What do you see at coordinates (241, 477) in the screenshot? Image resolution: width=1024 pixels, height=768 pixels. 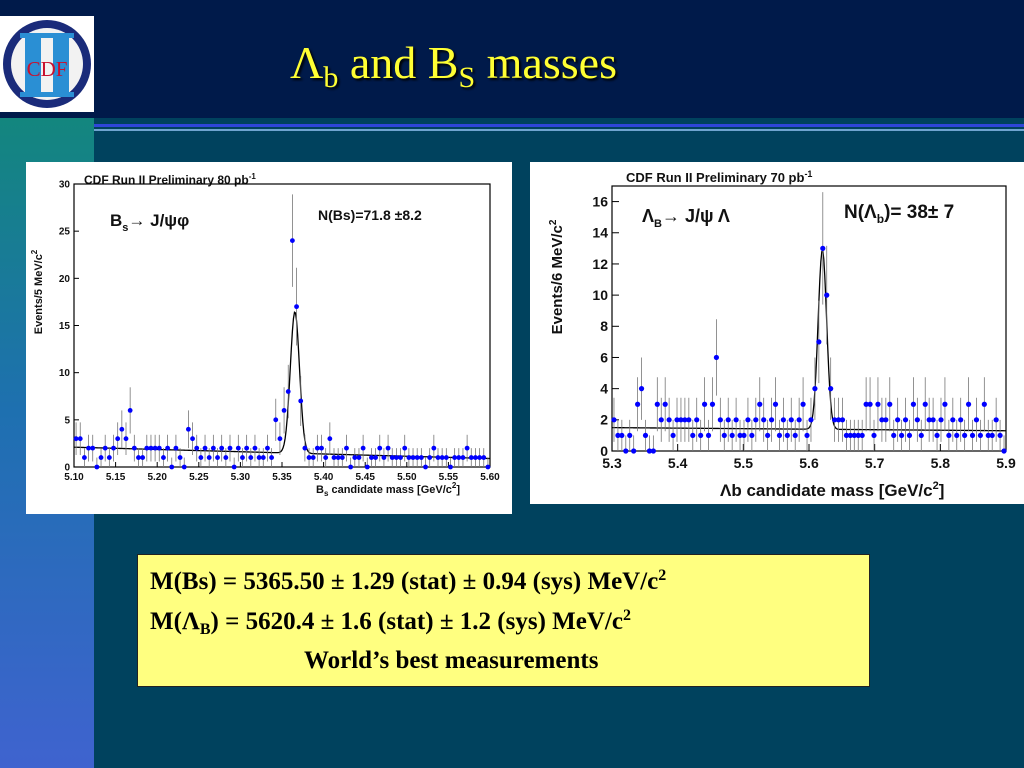 I see `bs-xtick-label: 5.30` at bounding box center [241, 477].